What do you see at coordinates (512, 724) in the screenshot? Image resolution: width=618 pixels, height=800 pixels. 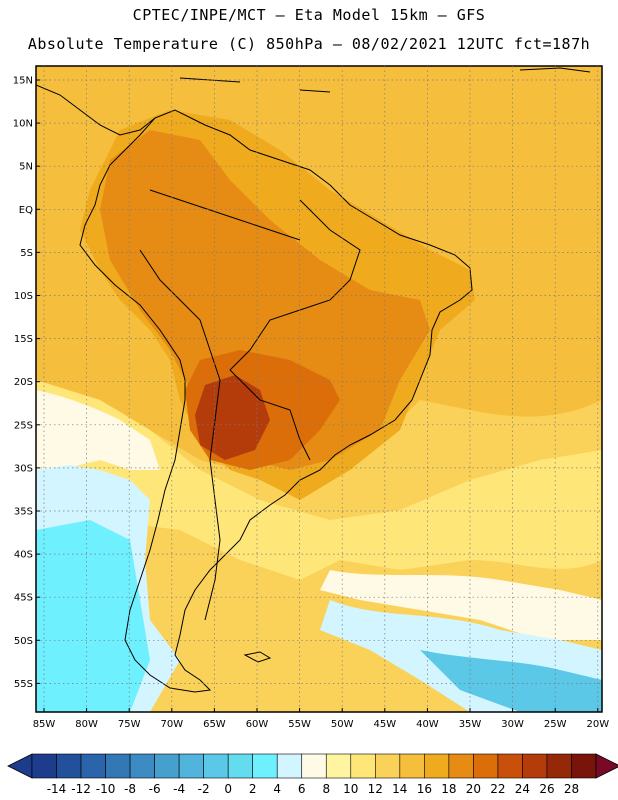 I see `lon-label: 30W` at bounding box center [512, 724].